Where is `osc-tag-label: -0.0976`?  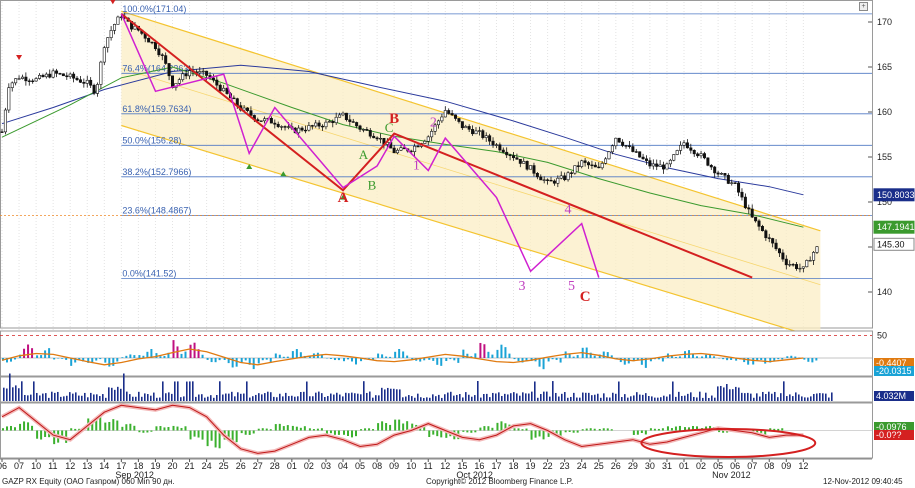 osc-tag-label: -0.0976 is located at coordinates (891, 427).